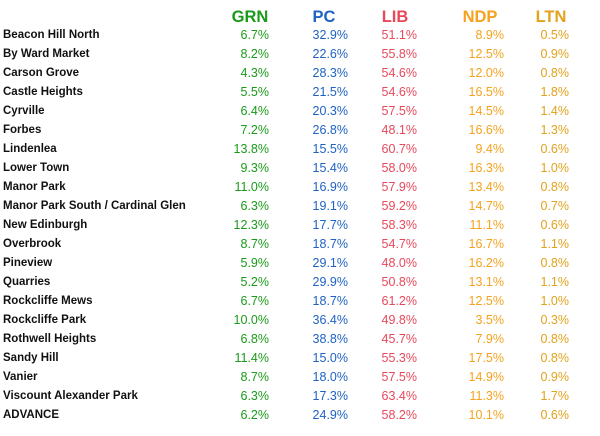  Describe the element at coordinates (300, 149) in the screenshot. I see `table-row: Lindenlea 13.8% 15.5% 60.7% 9.4% 0.6%` at that location.